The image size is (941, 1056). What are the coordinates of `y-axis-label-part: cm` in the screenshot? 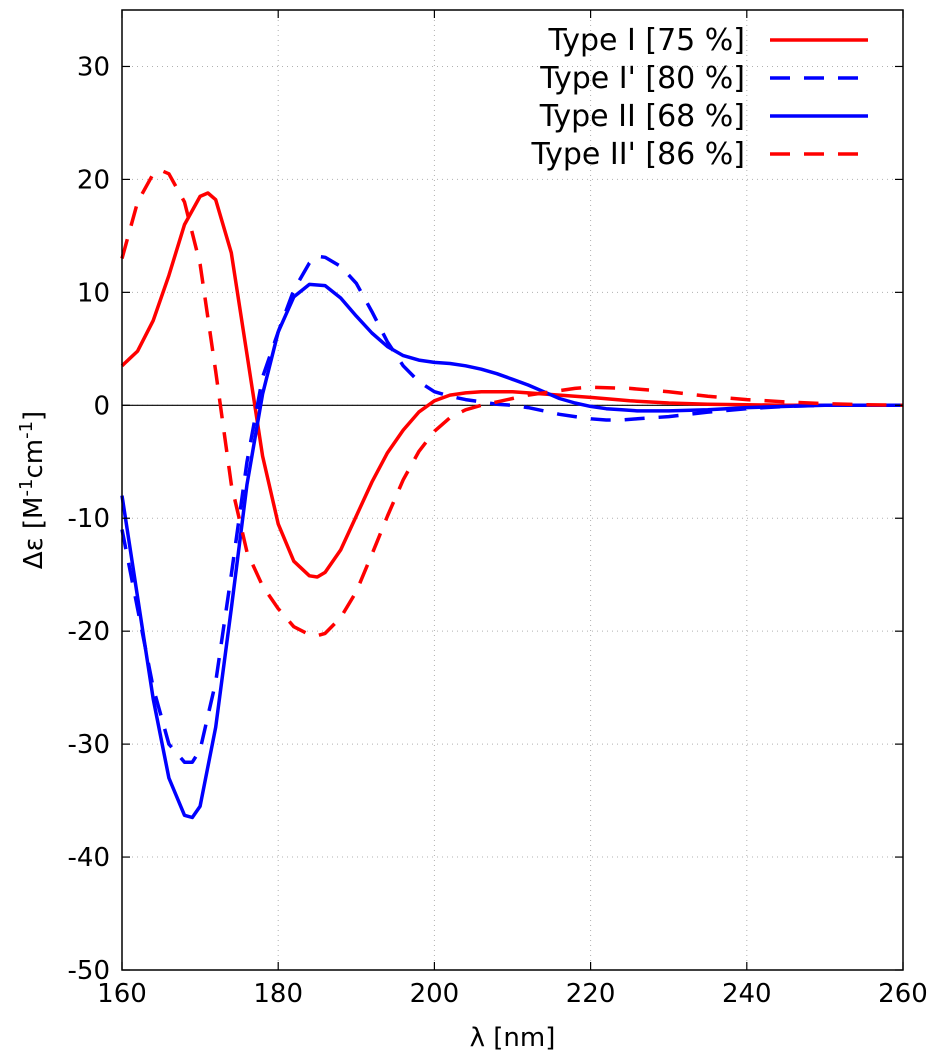 It's located at (34, 459).